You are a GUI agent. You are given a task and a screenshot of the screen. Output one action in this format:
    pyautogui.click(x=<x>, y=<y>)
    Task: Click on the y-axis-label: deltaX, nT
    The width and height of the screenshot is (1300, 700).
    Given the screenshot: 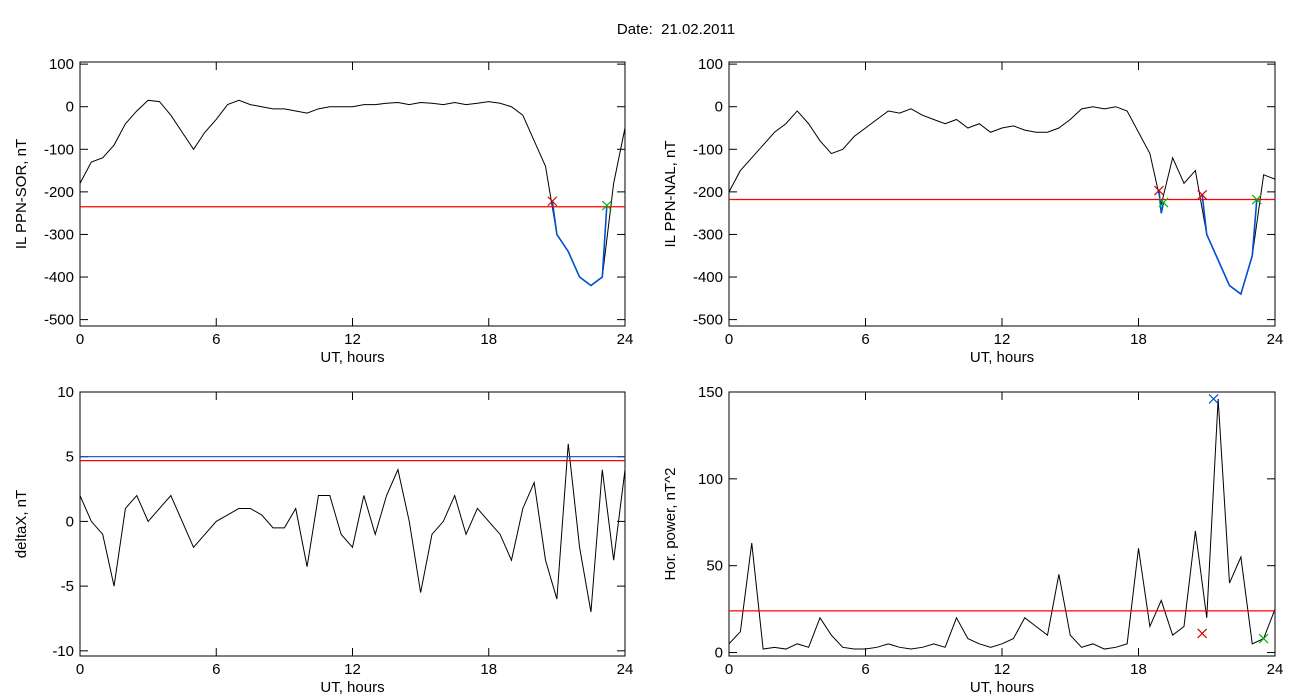 What is the action you would take?
    pyautogui.click(x=21, y=524)
    